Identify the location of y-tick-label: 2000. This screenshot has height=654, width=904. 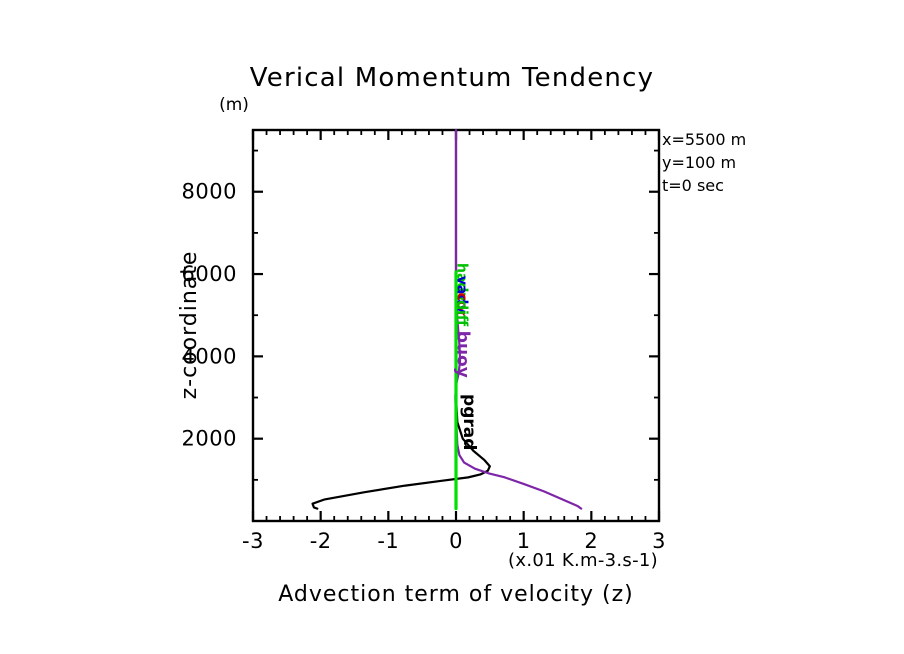
(209, 439).